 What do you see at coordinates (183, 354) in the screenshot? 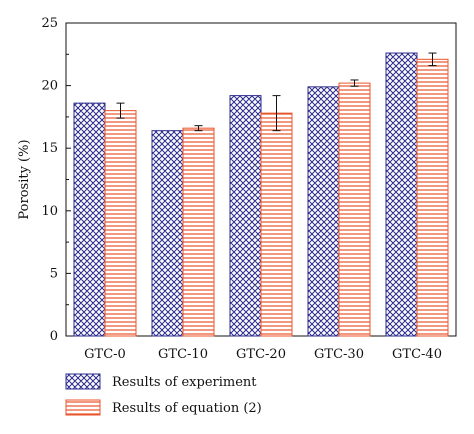
I see `x-tick-label: GTC-10` at bounding box center [183, 354].